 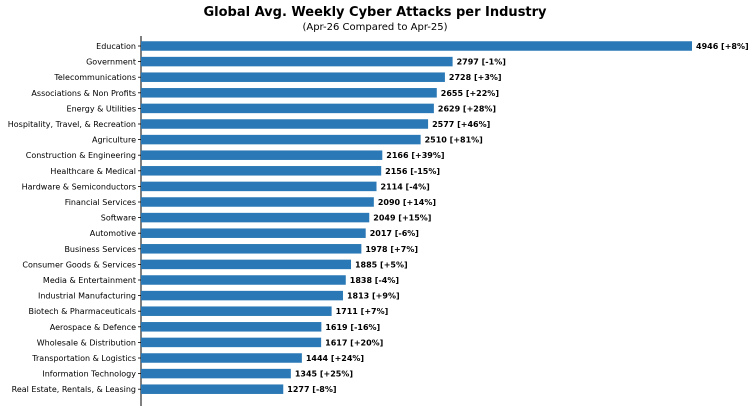 What do you see at coordinates (470, 93) in the screenshot?
I see `value-label: 2655 [+22%]` at bounding box center [470, 93].